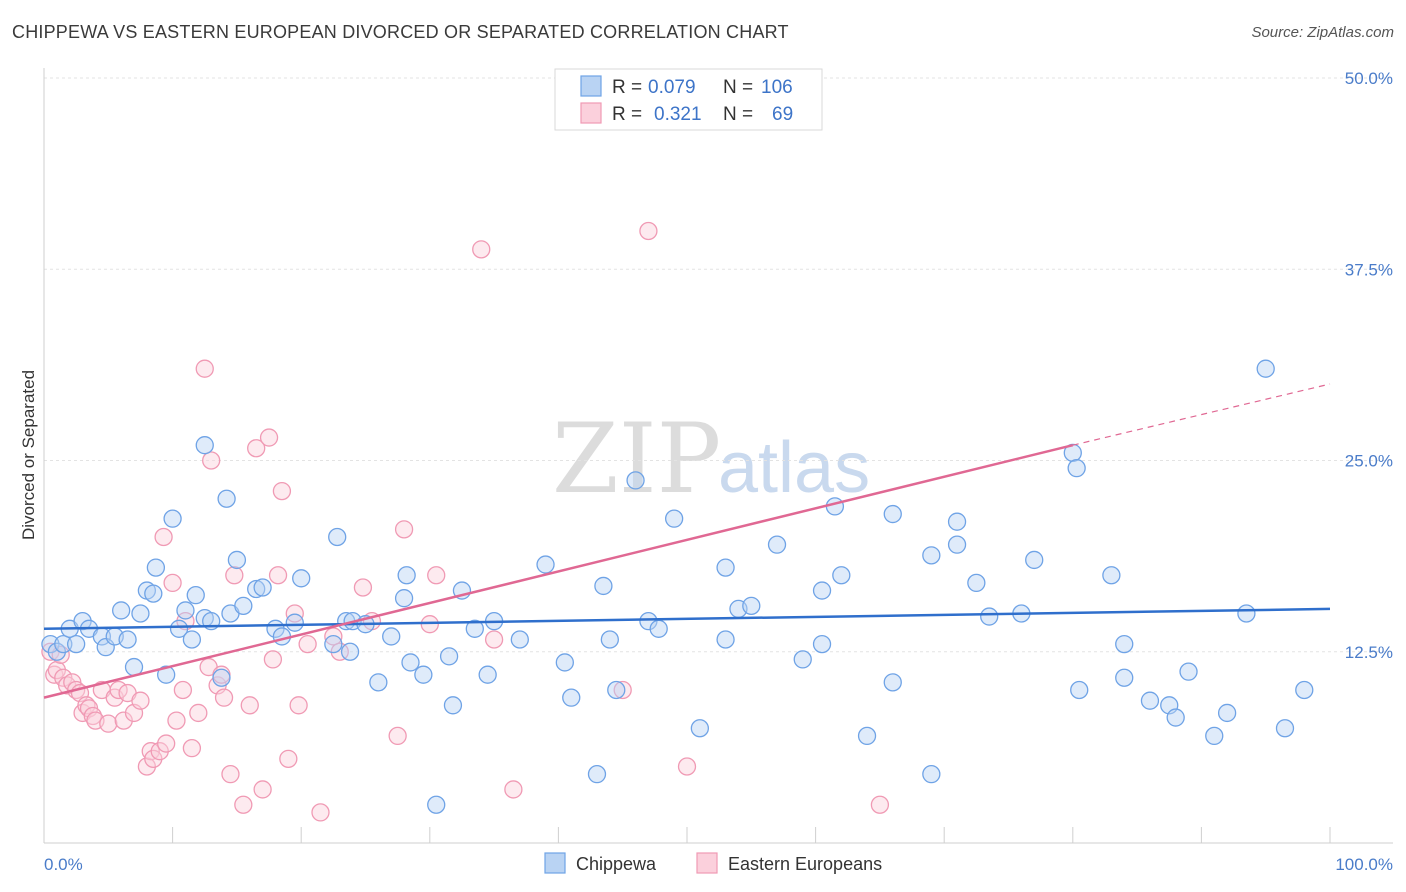 The width and height of the screenshot is (1406, 892). Describe the element at coordinates (805, 864) in the screenshot. I see `bottom-legend-label-eastern-europeans: Eastern Europeans` at that location.